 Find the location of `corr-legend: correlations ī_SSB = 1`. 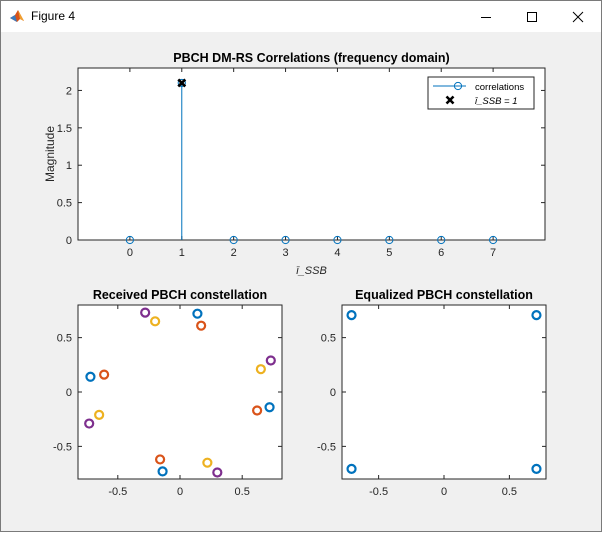

corr-legend: correlations ī_SSB = 1 is located at coordinates (481, 93).